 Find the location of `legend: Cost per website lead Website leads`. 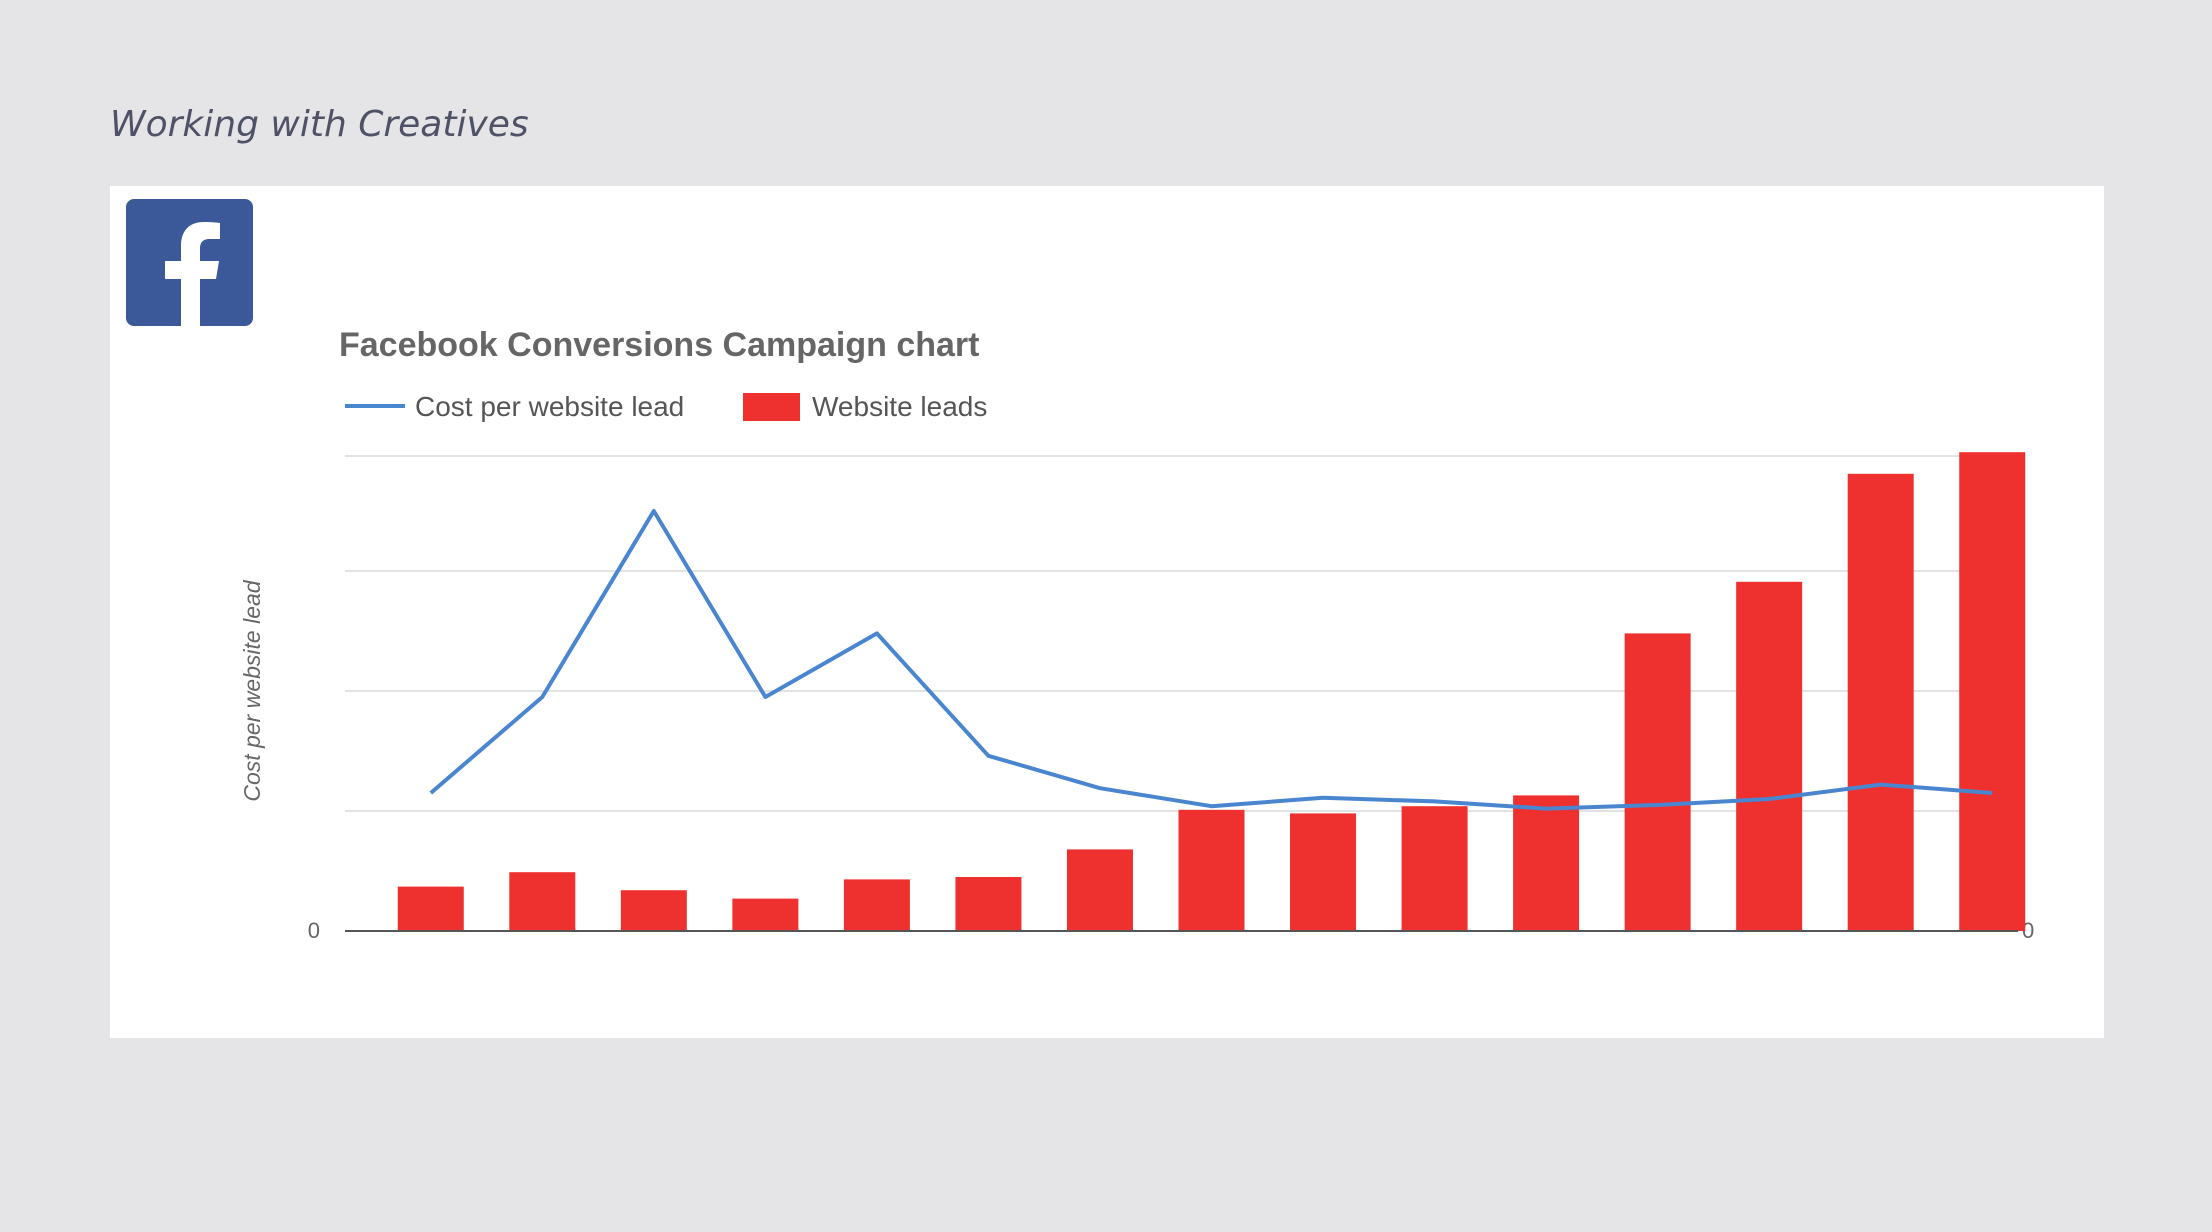

legend: Cost per website lead Website leads is located at coordinates (666, 406).